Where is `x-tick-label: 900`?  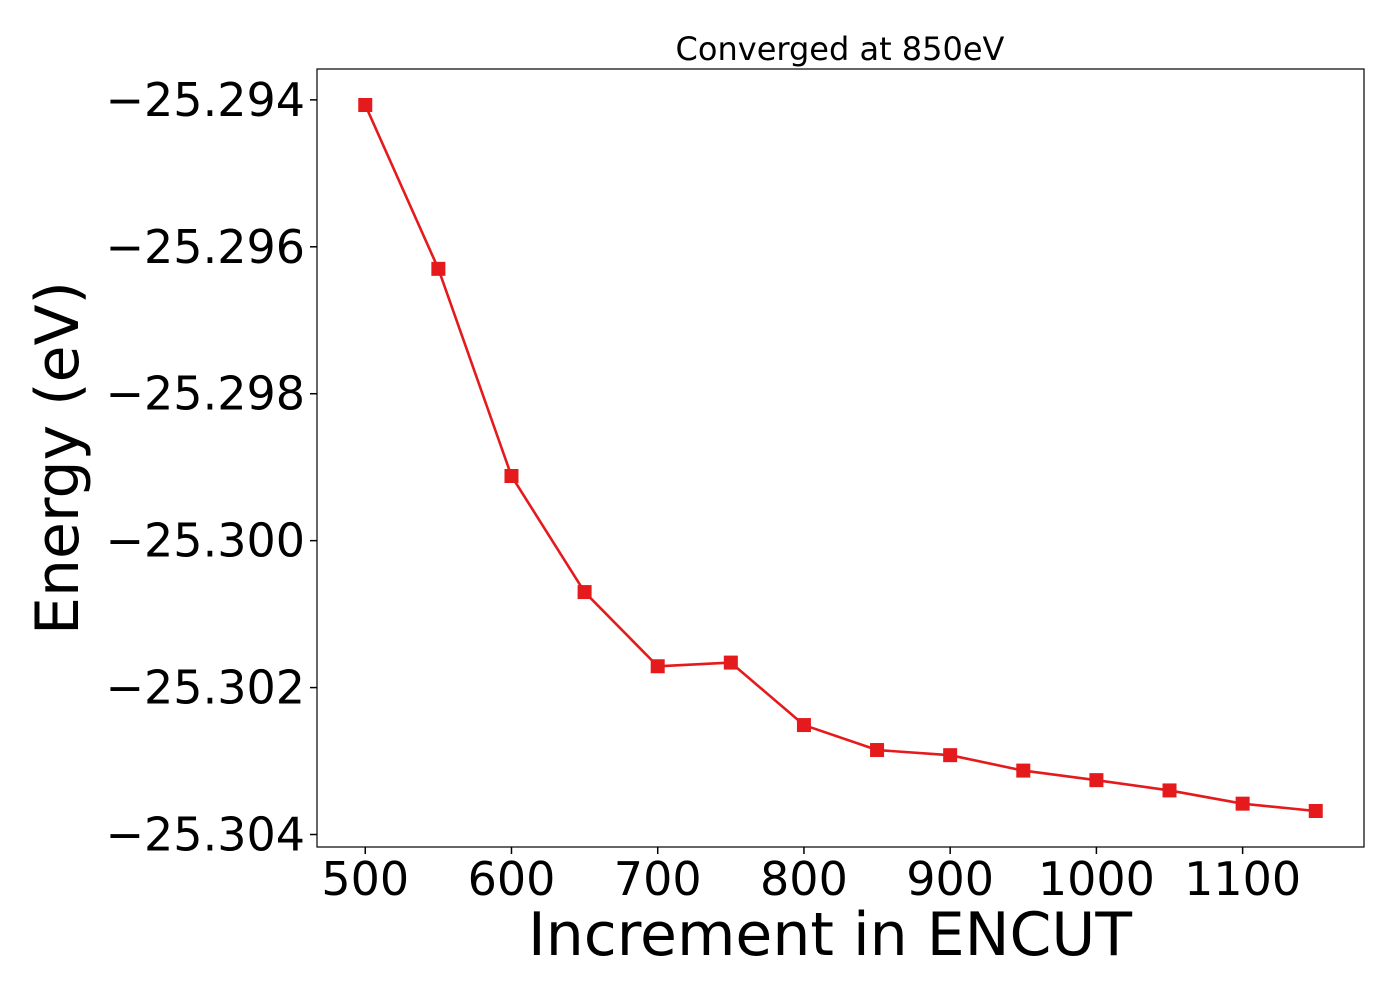
x-tick-label: 900 is located at coordinates (950, 879).